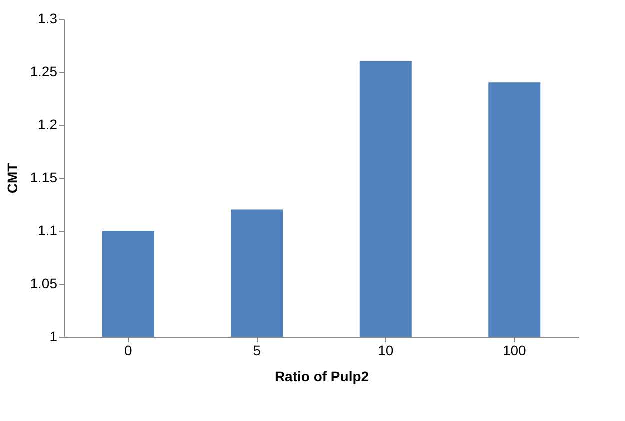 The width and height of the screenshot is (625, 421). I want to click on y-tick-label: 1.3, so click(48, 18).